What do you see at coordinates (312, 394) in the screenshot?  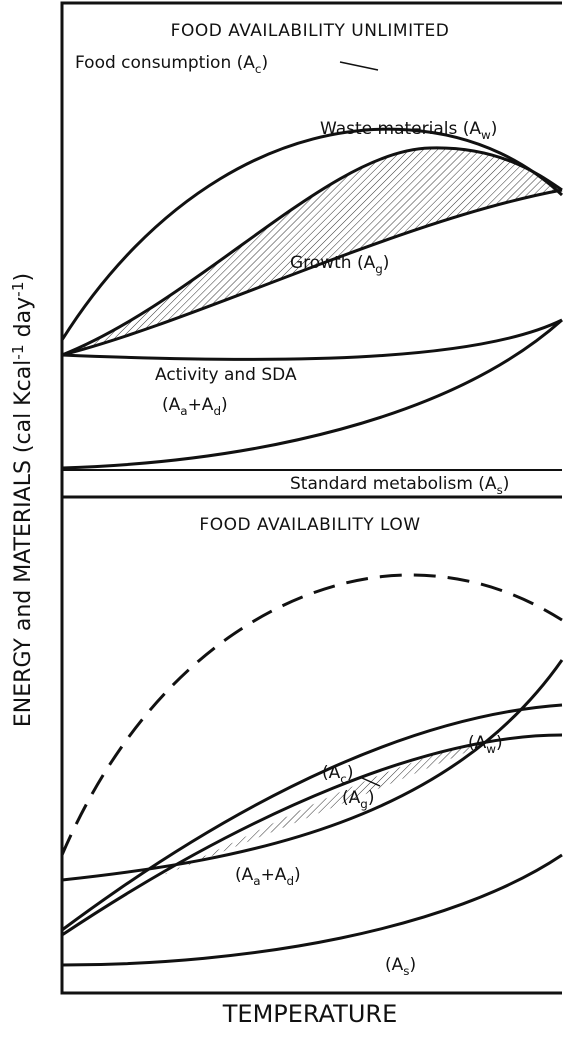 I see `curve-standard` at bounding box center [312, 394].